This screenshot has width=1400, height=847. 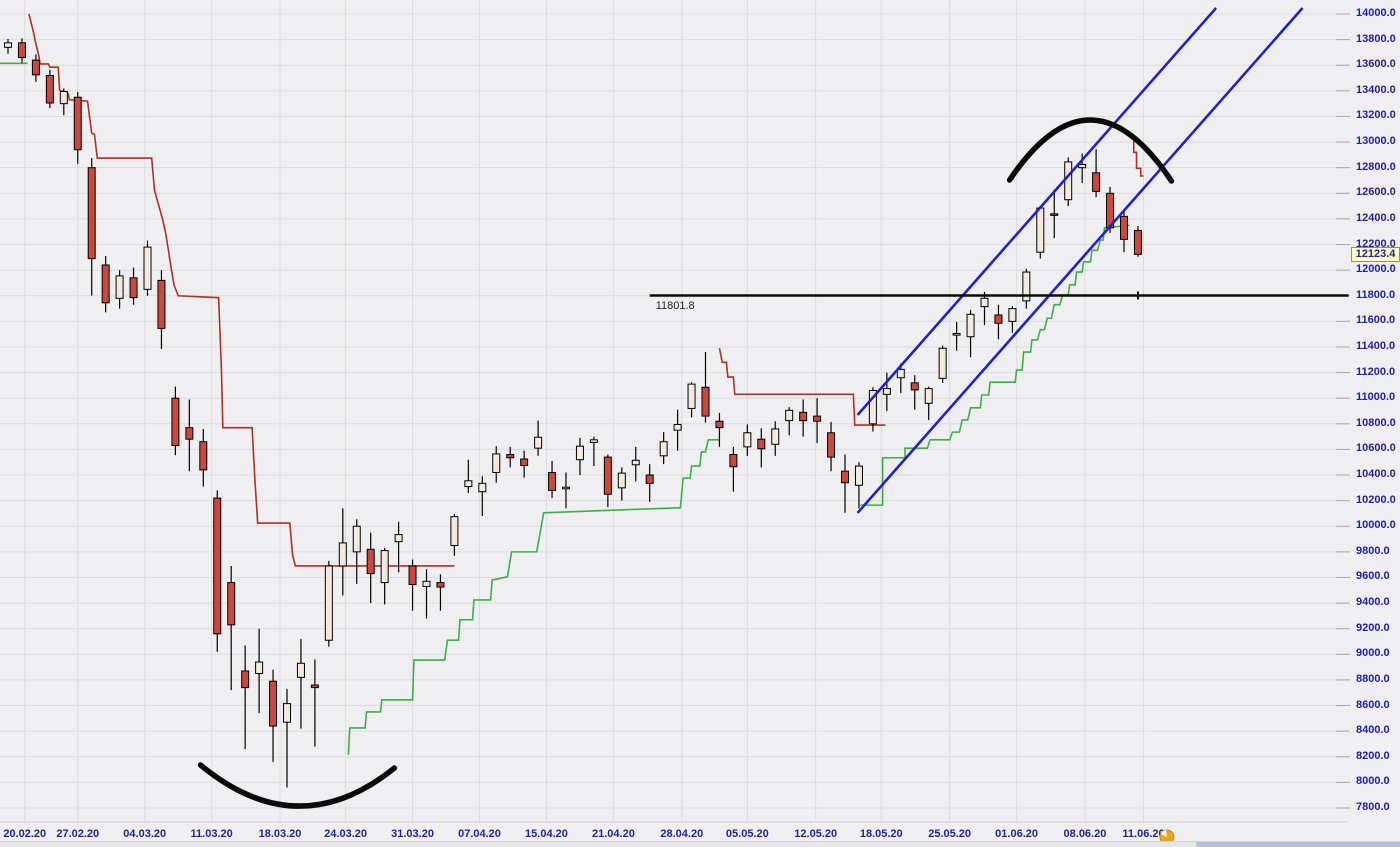 What do you see at coordinates (1376, 371) in the screenshot?
I see `y-axis-label: 11200.0` at bounding box center [1376, 371].